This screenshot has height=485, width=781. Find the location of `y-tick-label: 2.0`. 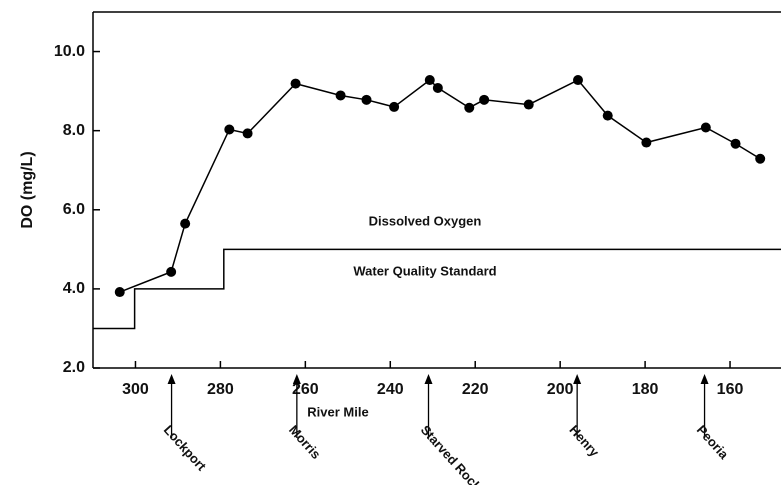

y-tick-label: 2.0 is located at coordinates (74, 367).